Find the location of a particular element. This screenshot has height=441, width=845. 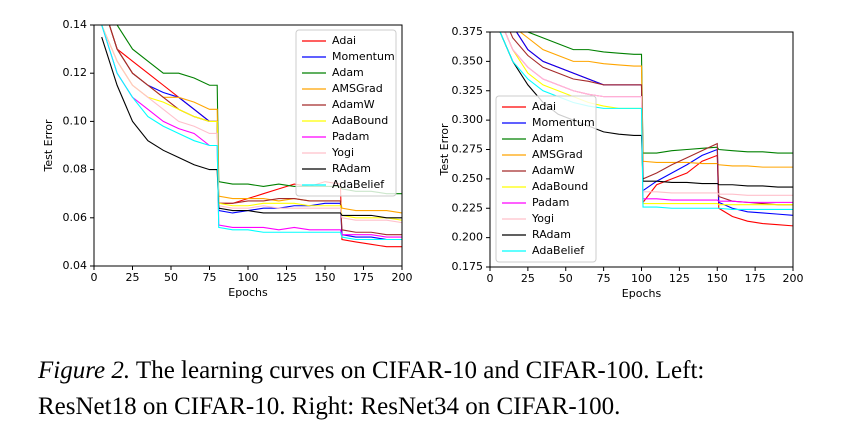

y-tick-label: 0.175 is located at coordinates (468, 266).